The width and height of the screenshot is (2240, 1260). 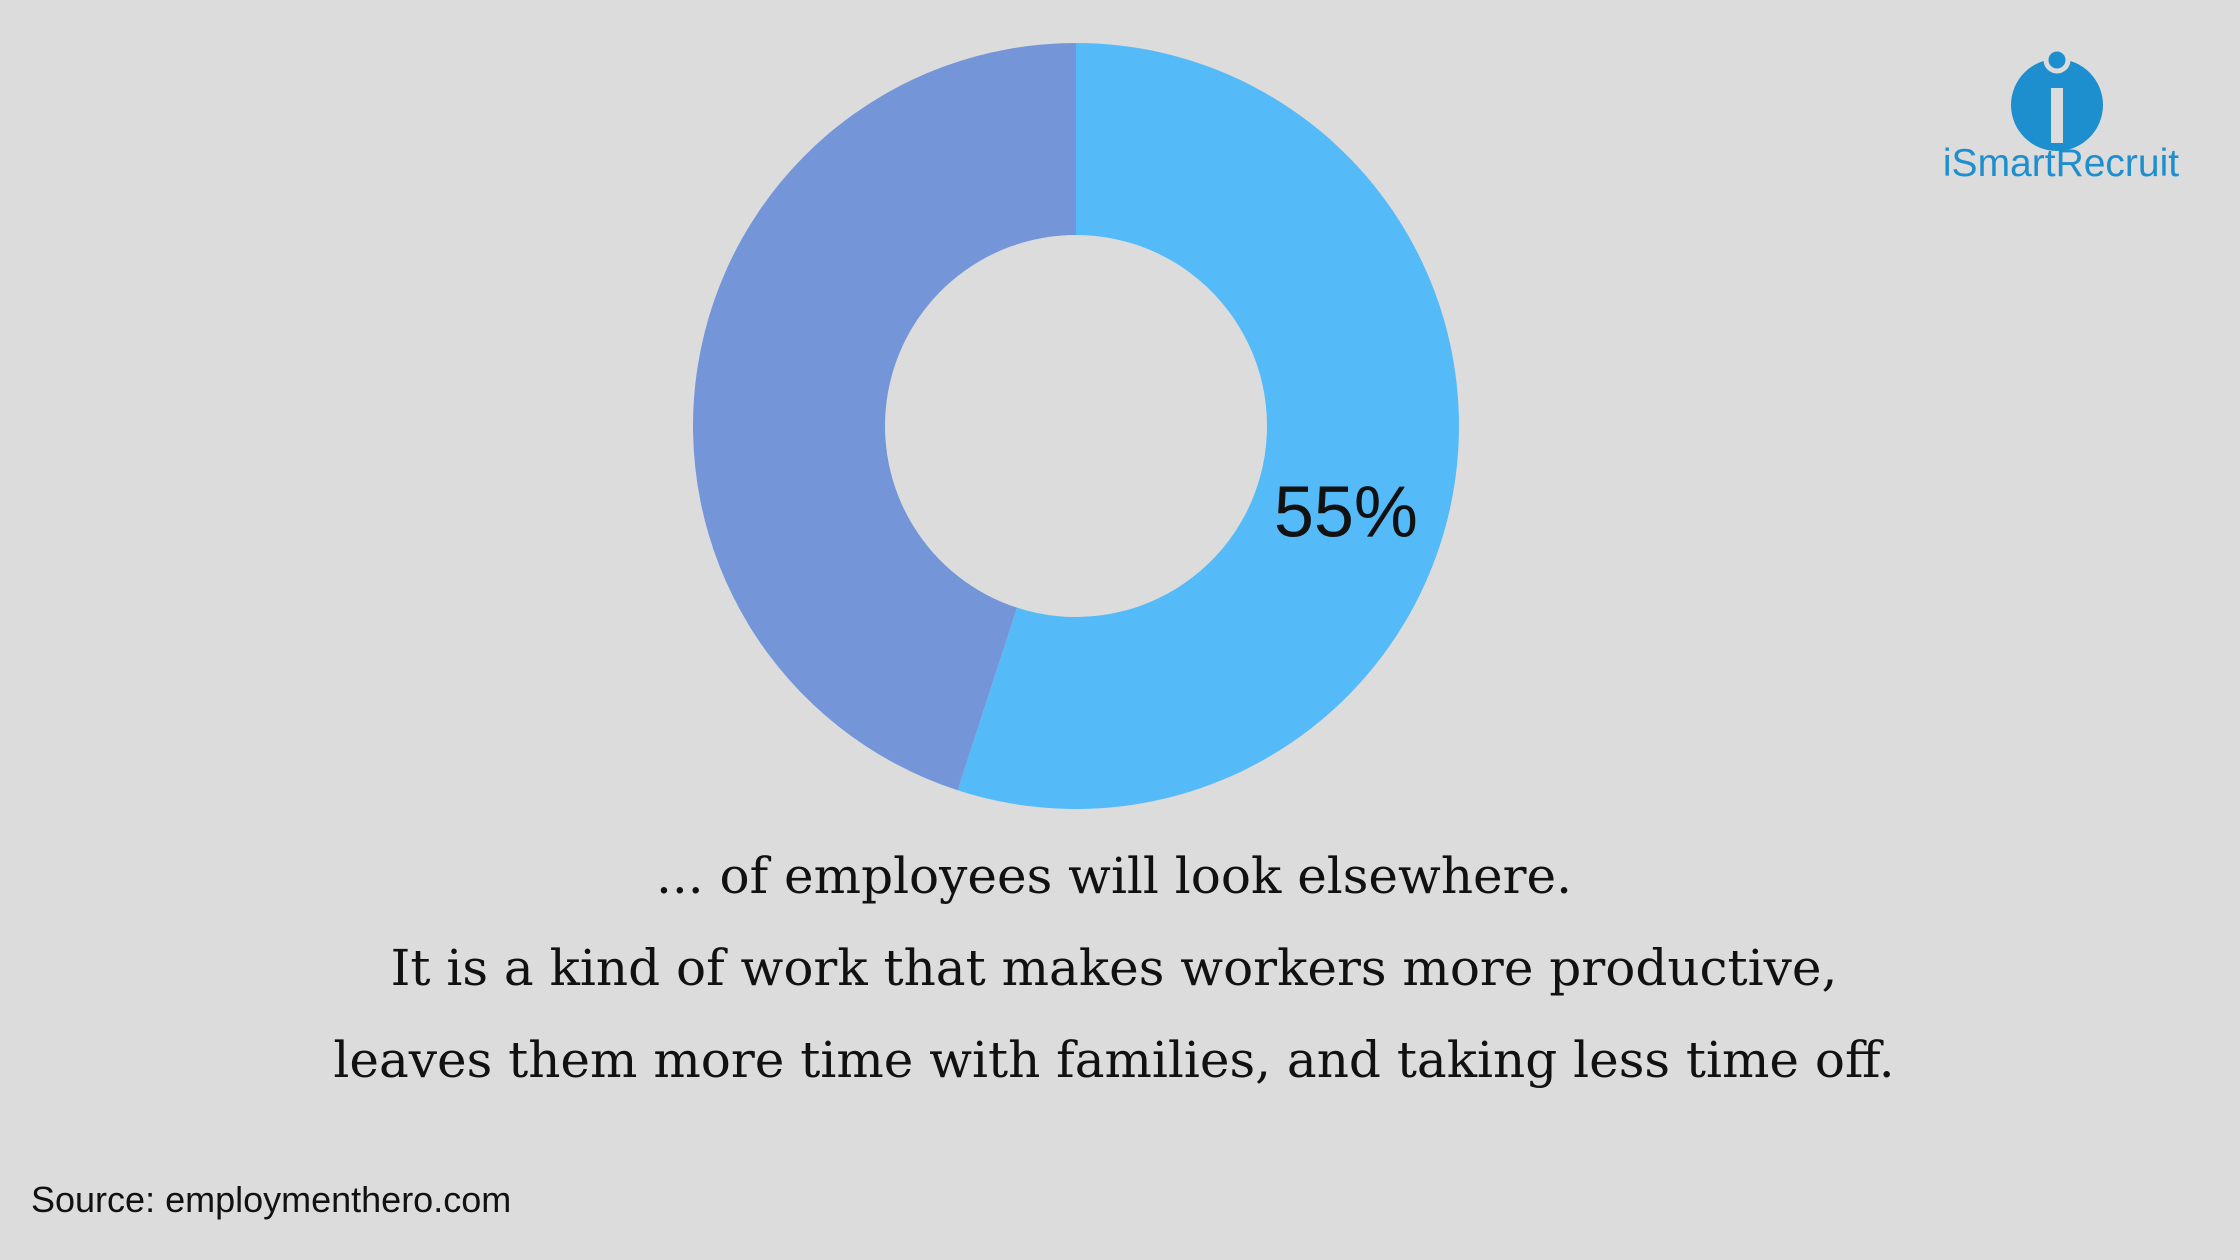 I want to click on value-label: 55%, so click(x=1346, y=513).